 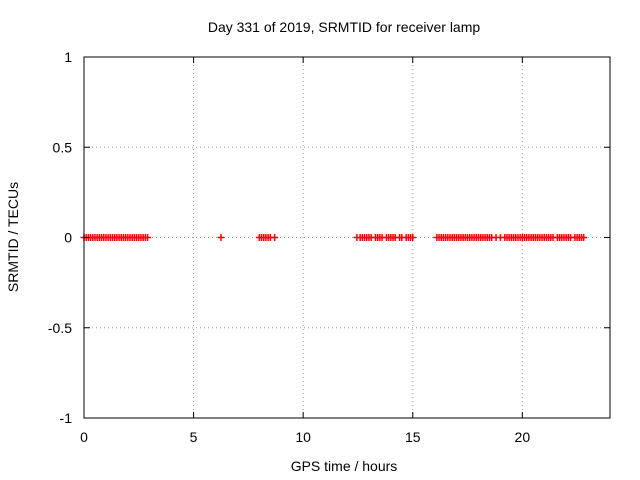 I want to click on x-tick-label: 5, so click(x=194, y=437).